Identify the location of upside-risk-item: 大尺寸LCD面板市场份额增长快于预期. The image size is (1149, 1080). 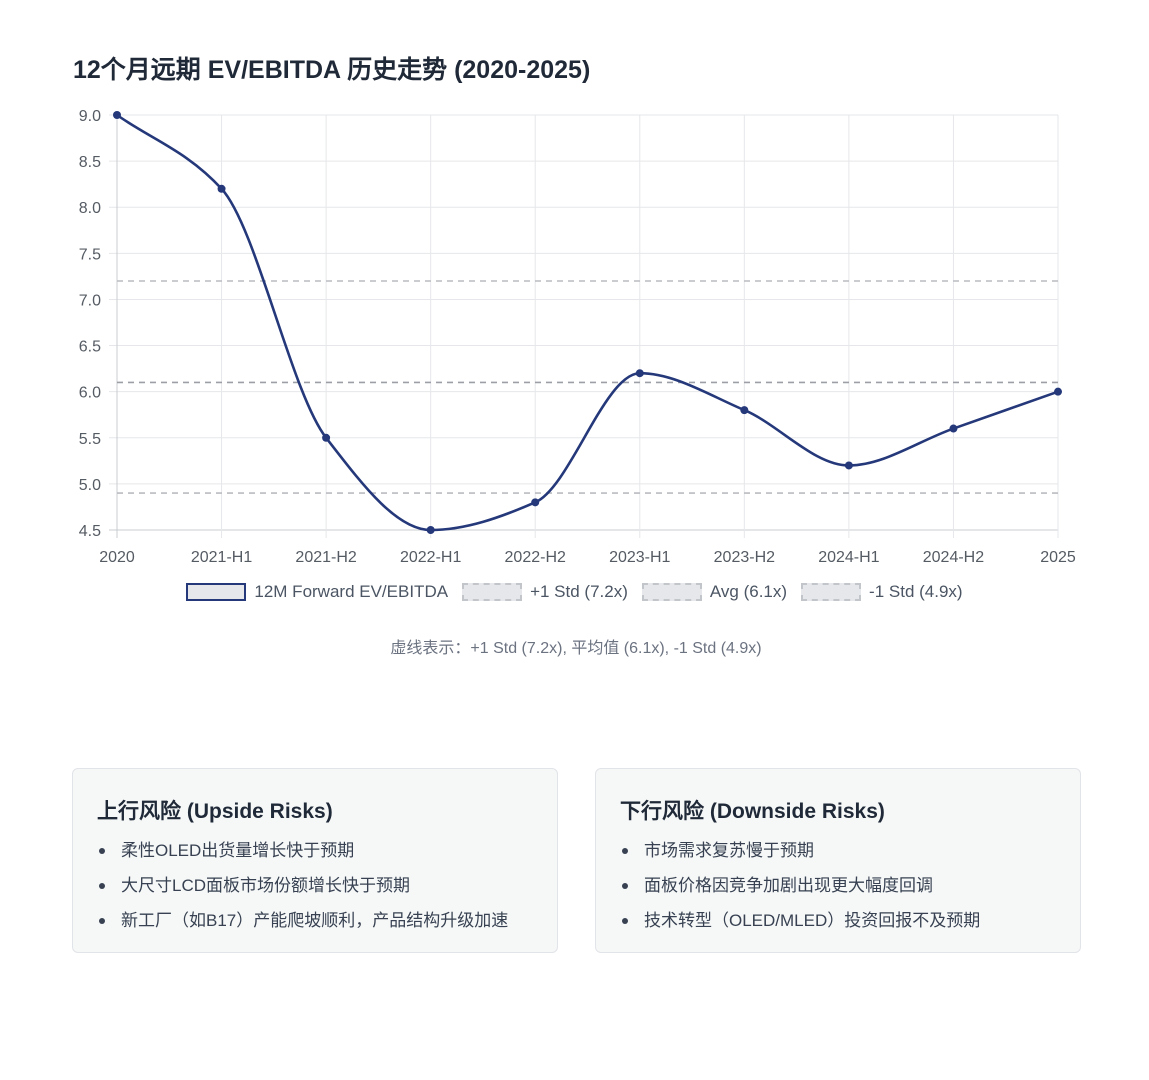
(315, 885).